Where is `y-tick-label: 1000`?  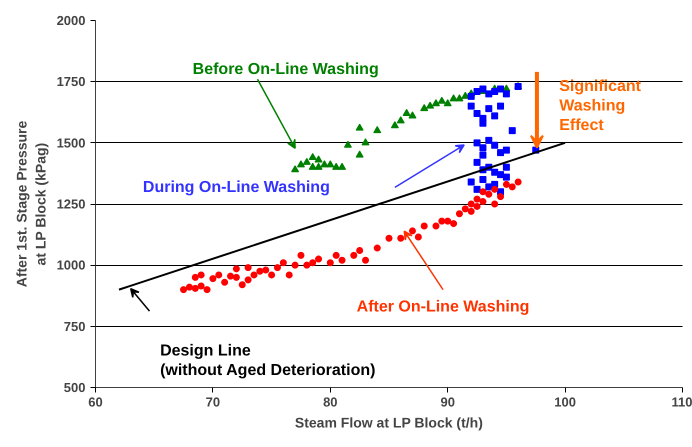 y-tick-label: 1000 is located at coordinates (71, 265).